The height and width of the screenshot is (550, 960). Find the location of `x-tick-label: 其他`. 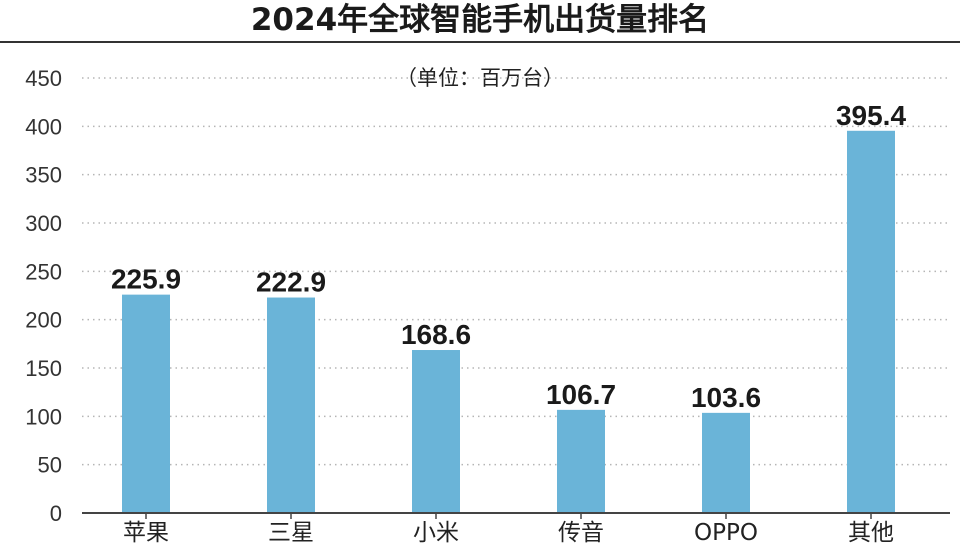

x-tick-label: 其他 is located at coordinates (871, 533).